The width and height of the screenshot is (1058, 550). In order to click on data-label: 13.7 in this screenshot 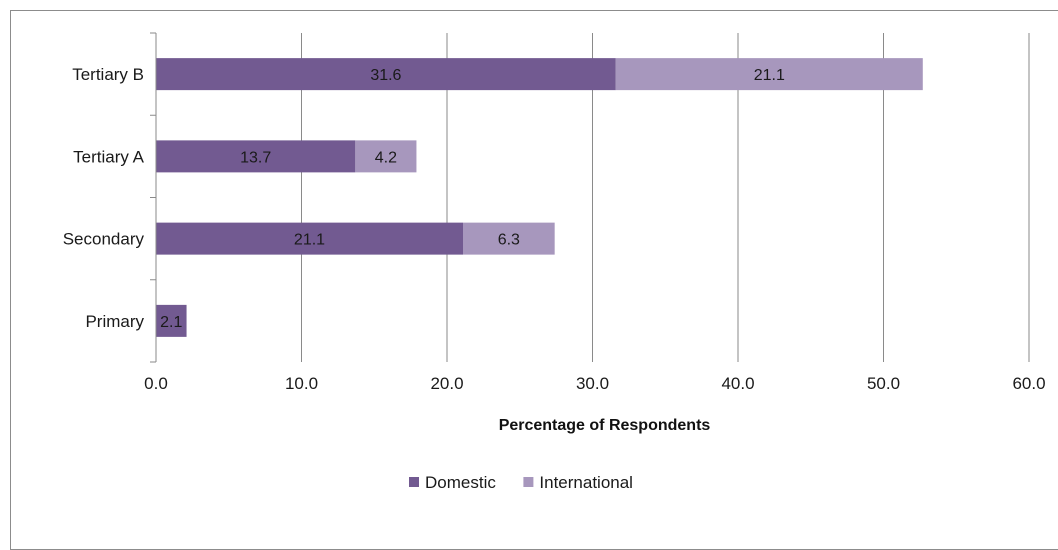, I will do `click(255, 157)`.